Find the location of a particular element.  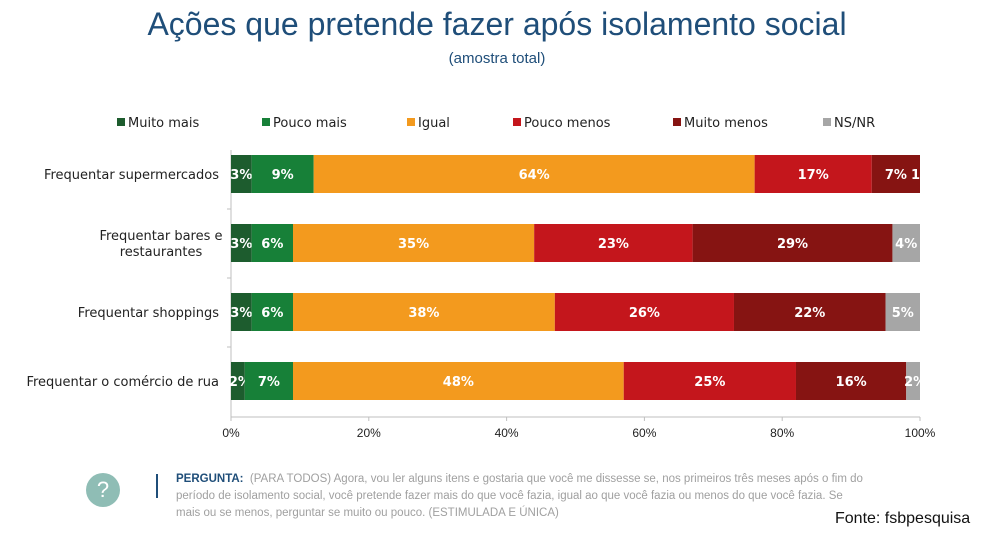

legend-label: Igual is located at coordinates (434, 123).